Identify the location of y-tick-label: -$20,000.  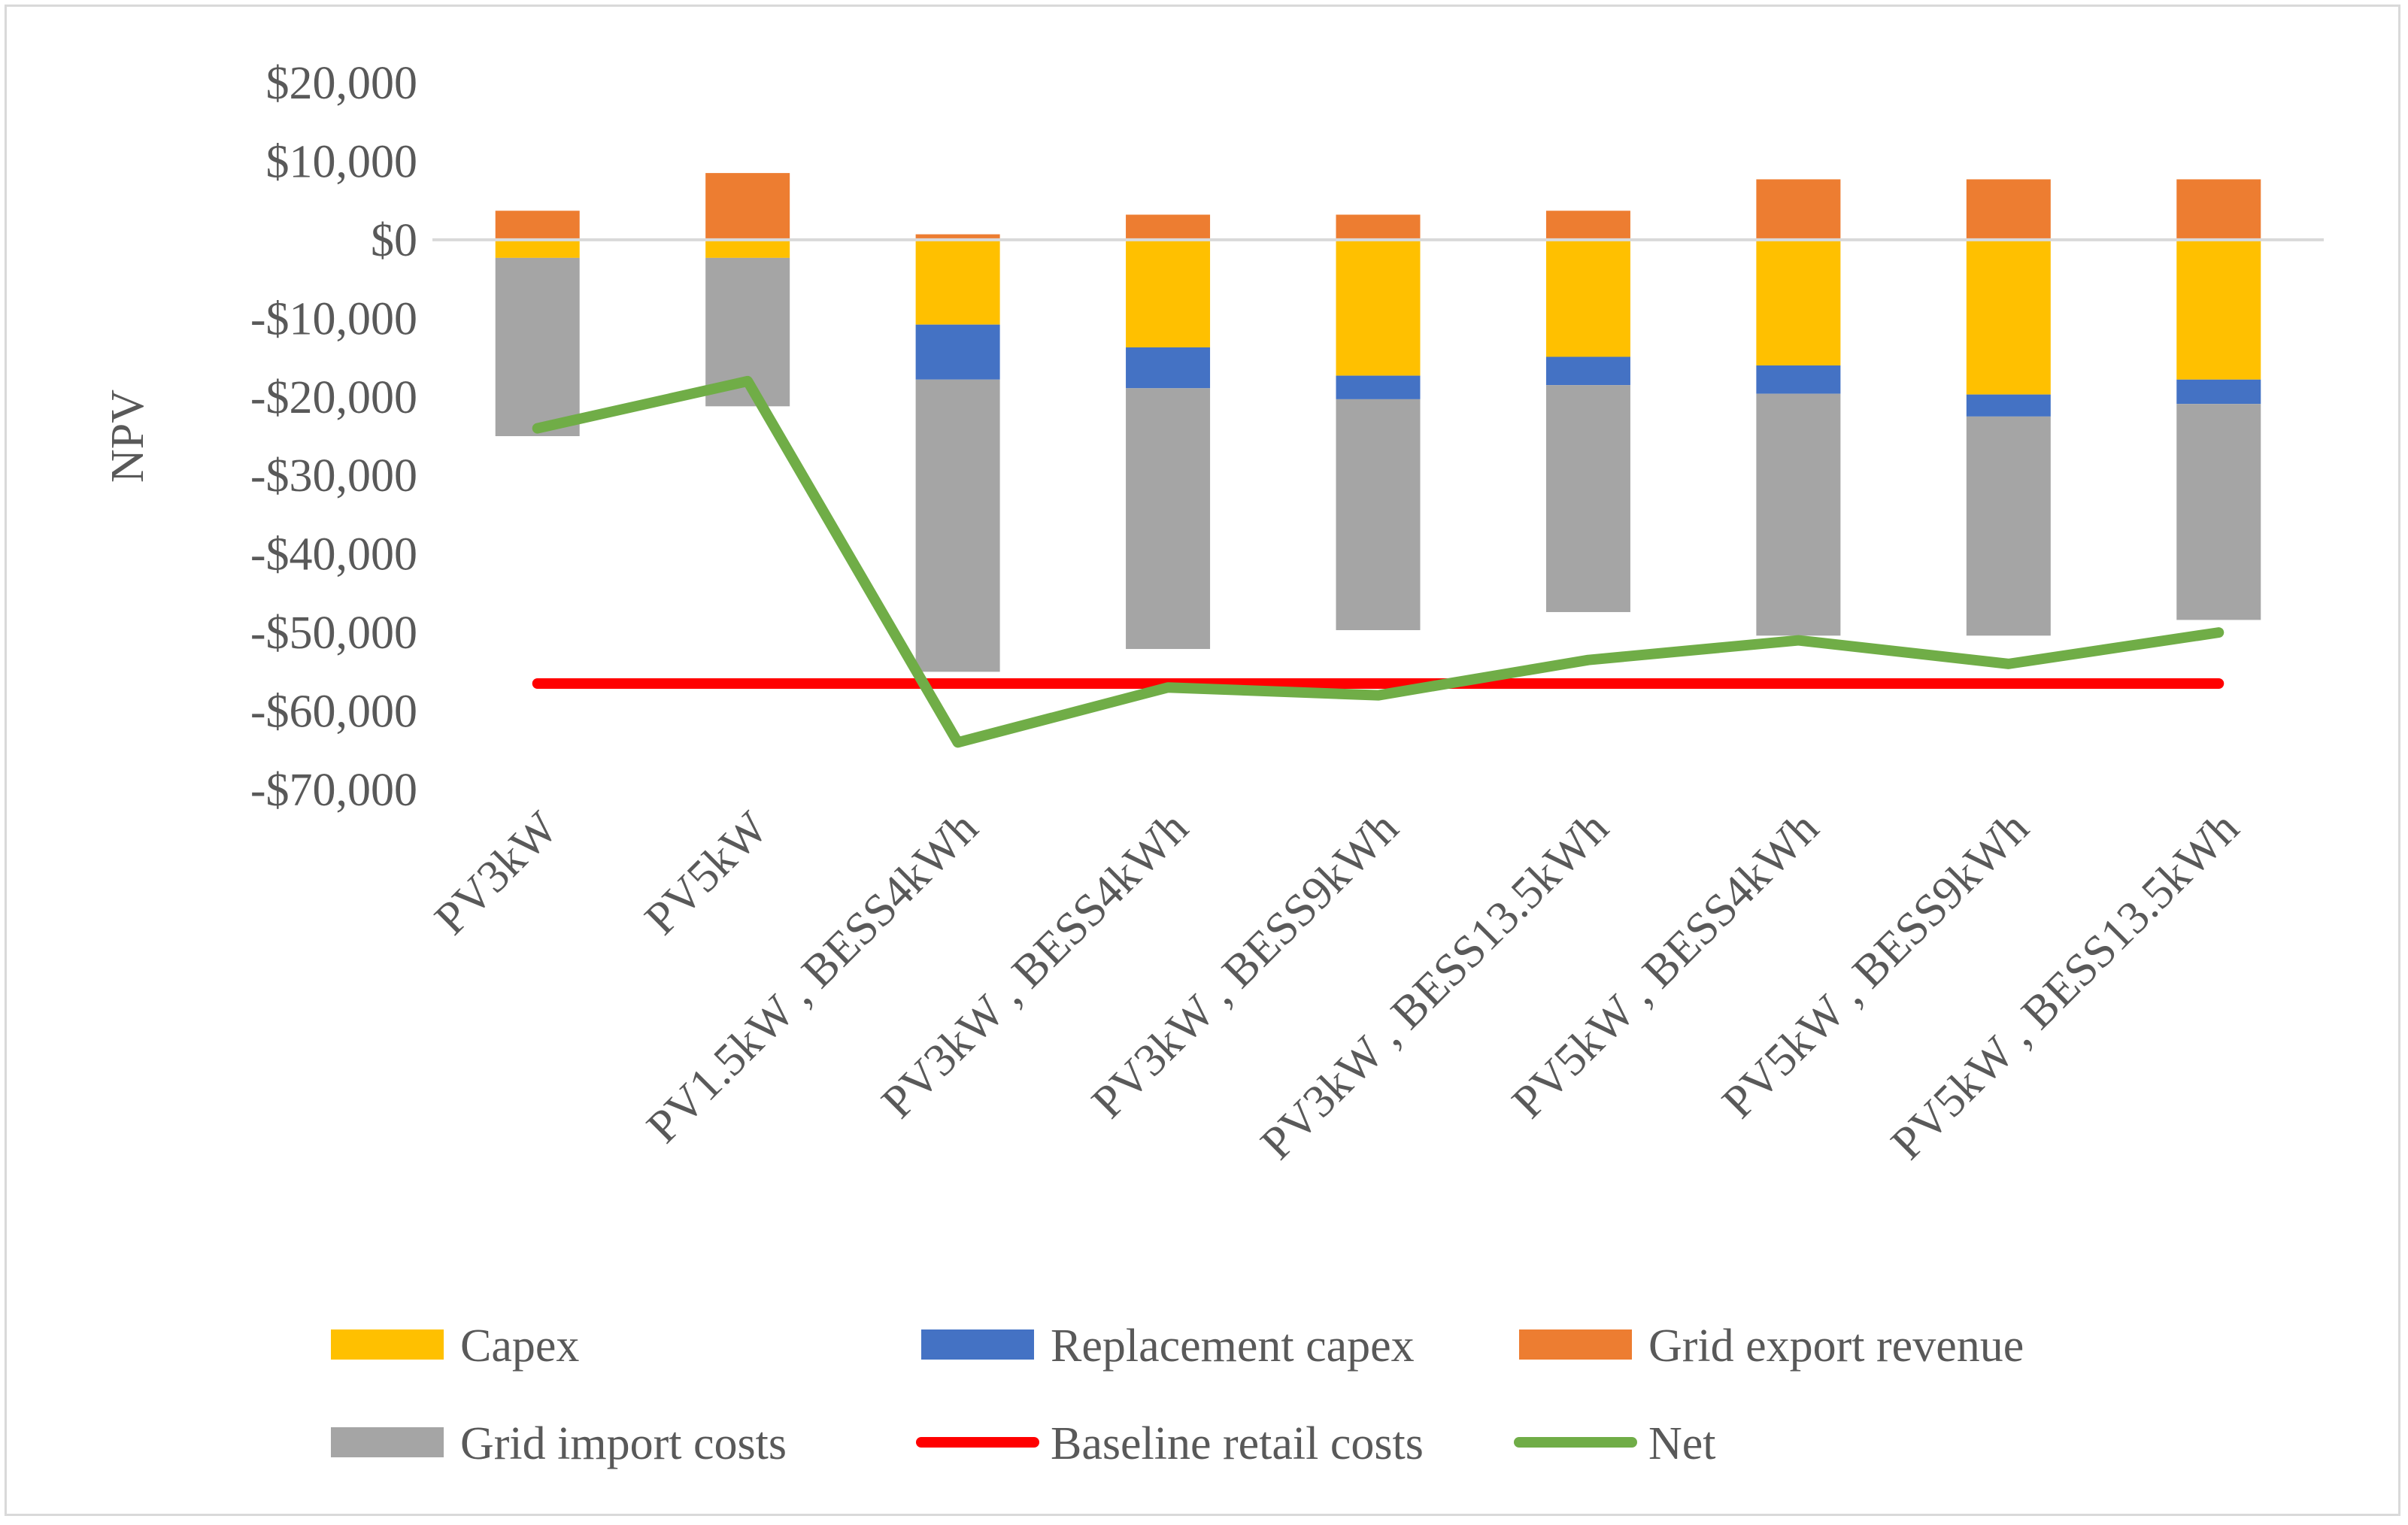
(333, 397).